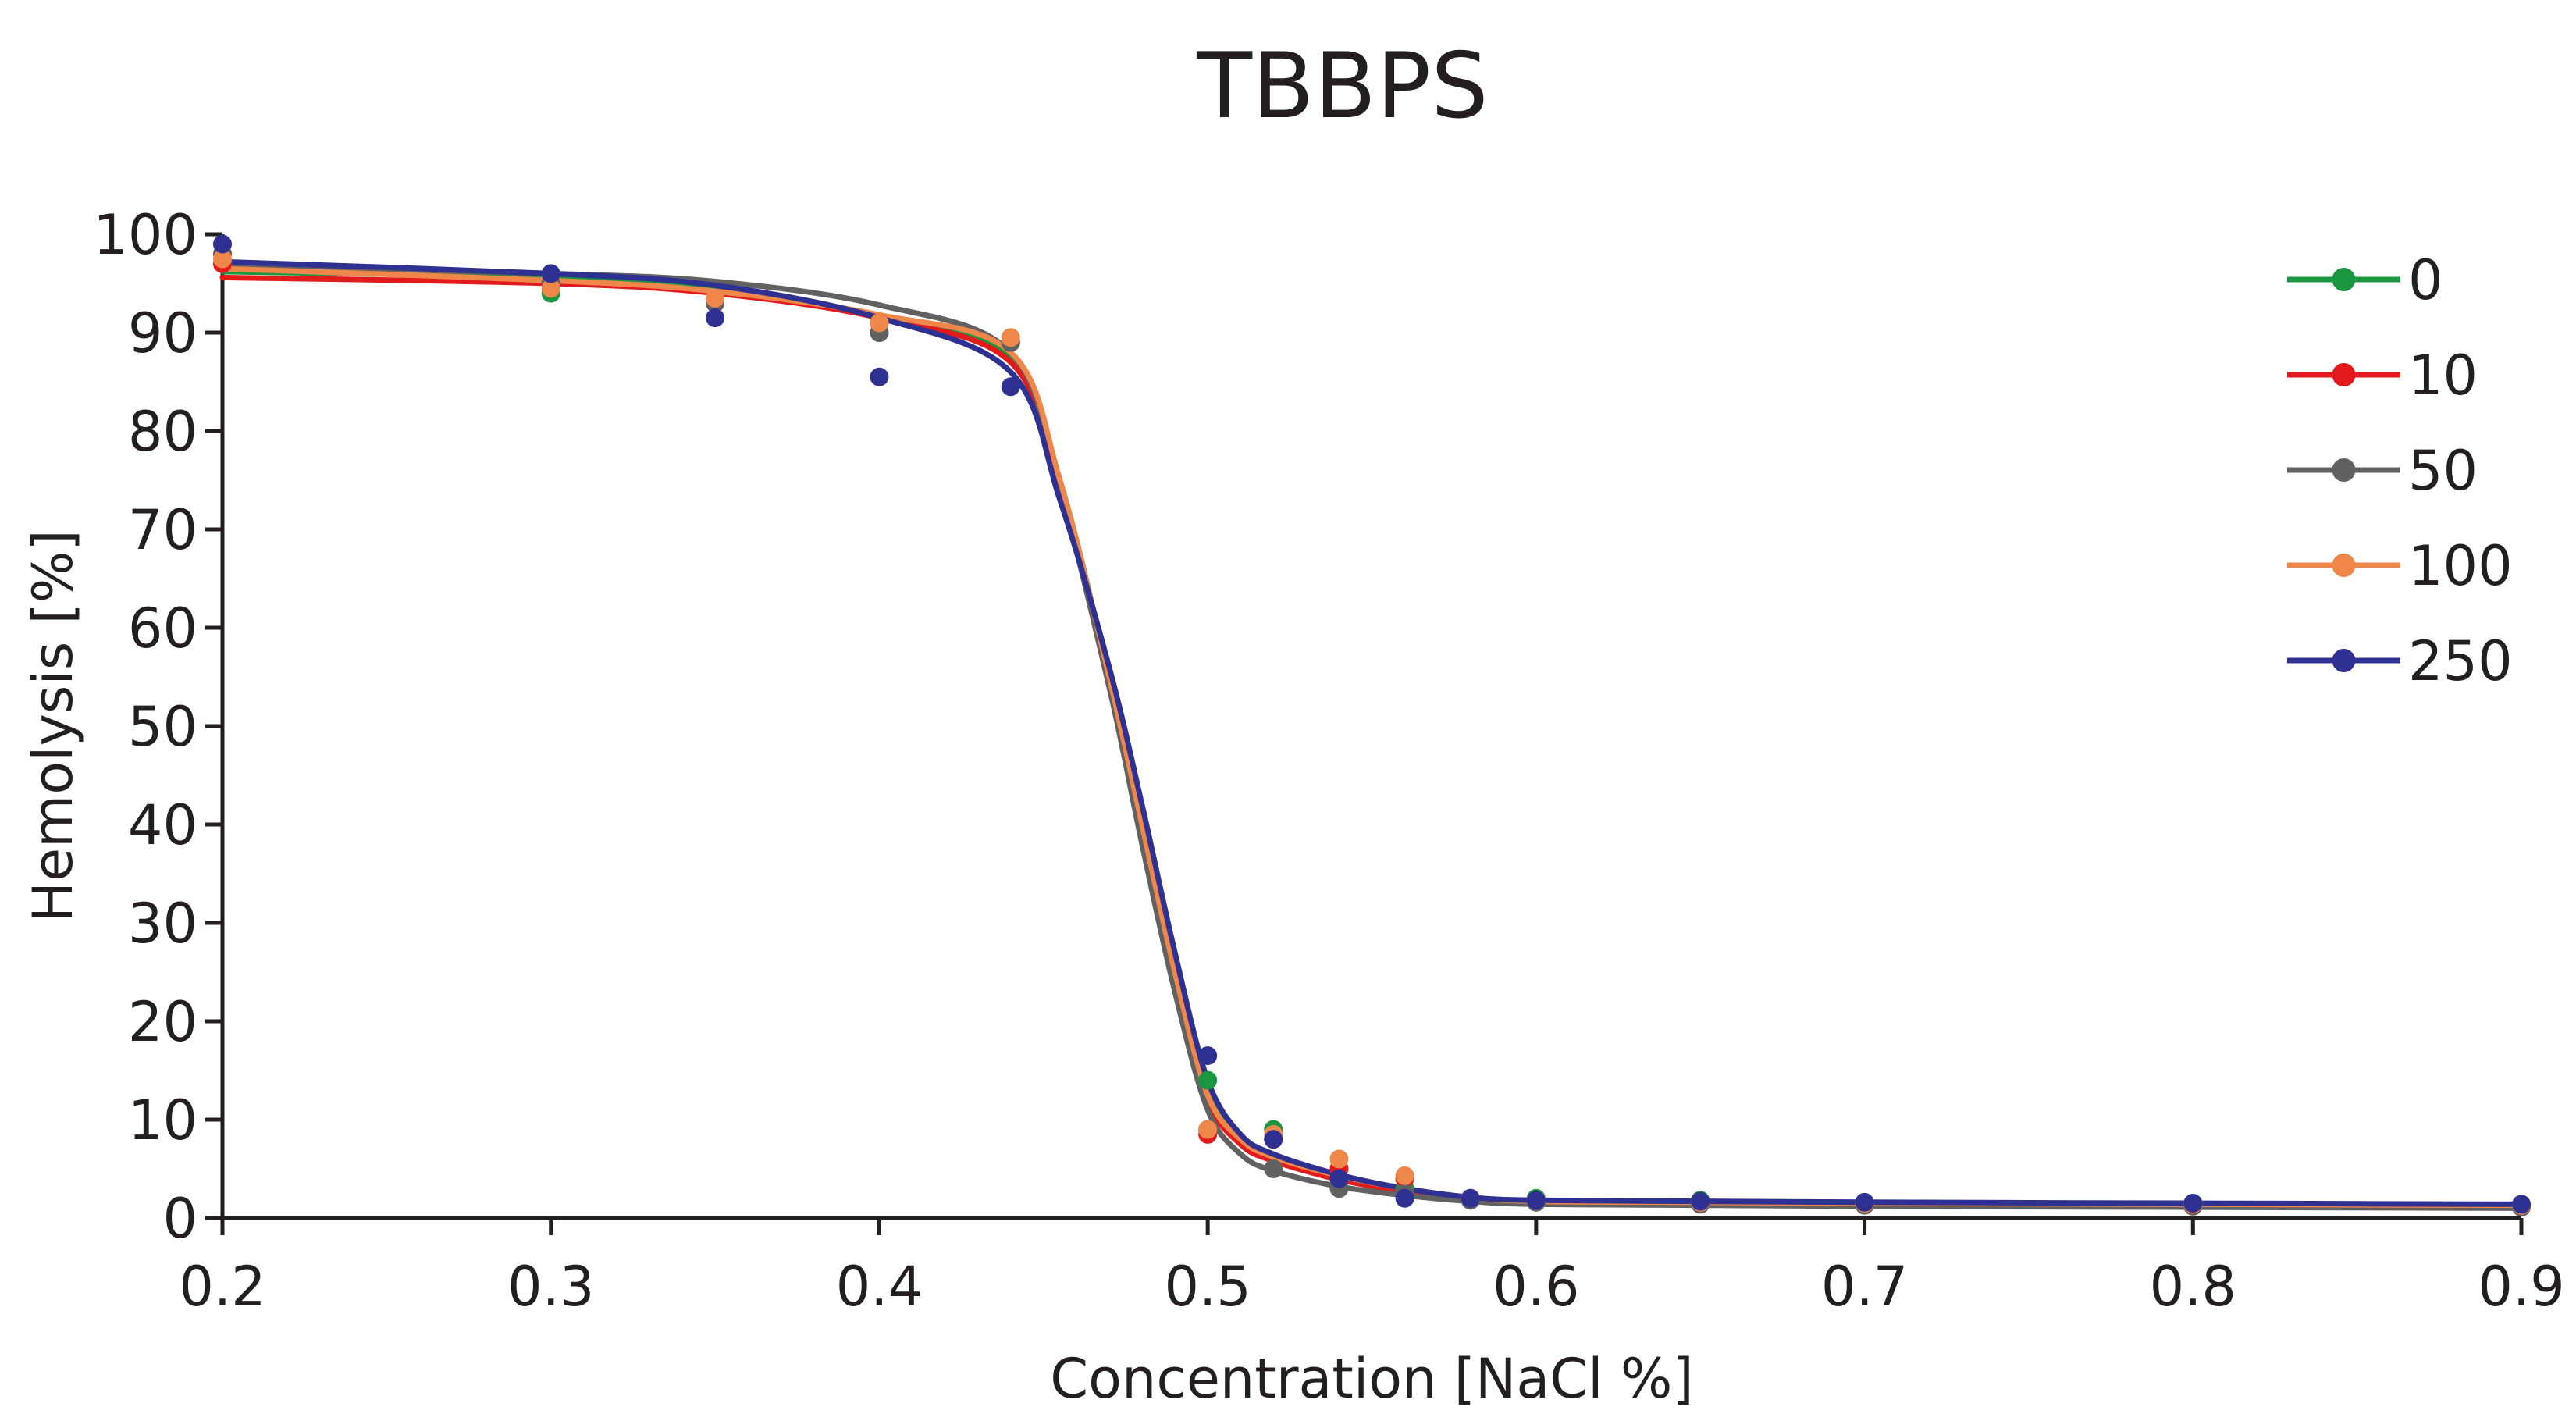 The image size is (2576, 1421). Describe the element at coordinates (2460, 661) in the screenshot. I see `legend-label: 250` at that location.